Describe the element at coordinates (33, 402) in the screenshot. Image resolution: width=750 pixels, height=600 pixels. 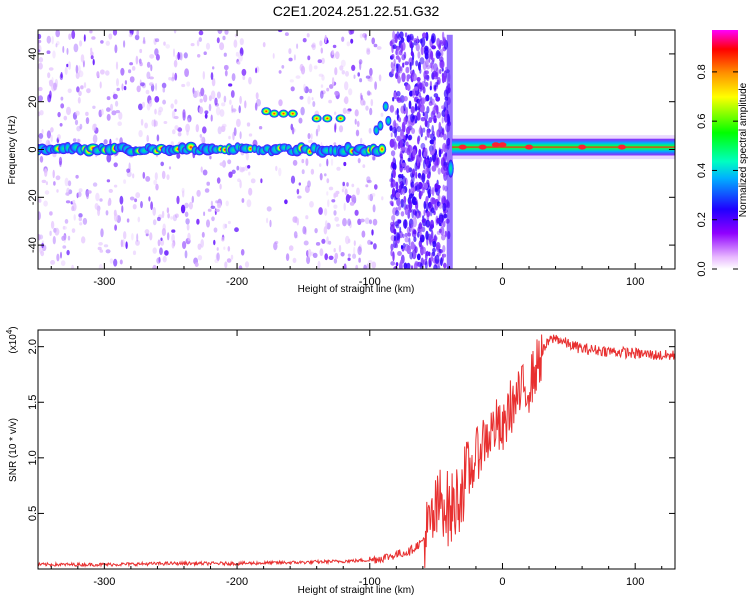
I see `y-tick-label: 1.5` at that location.